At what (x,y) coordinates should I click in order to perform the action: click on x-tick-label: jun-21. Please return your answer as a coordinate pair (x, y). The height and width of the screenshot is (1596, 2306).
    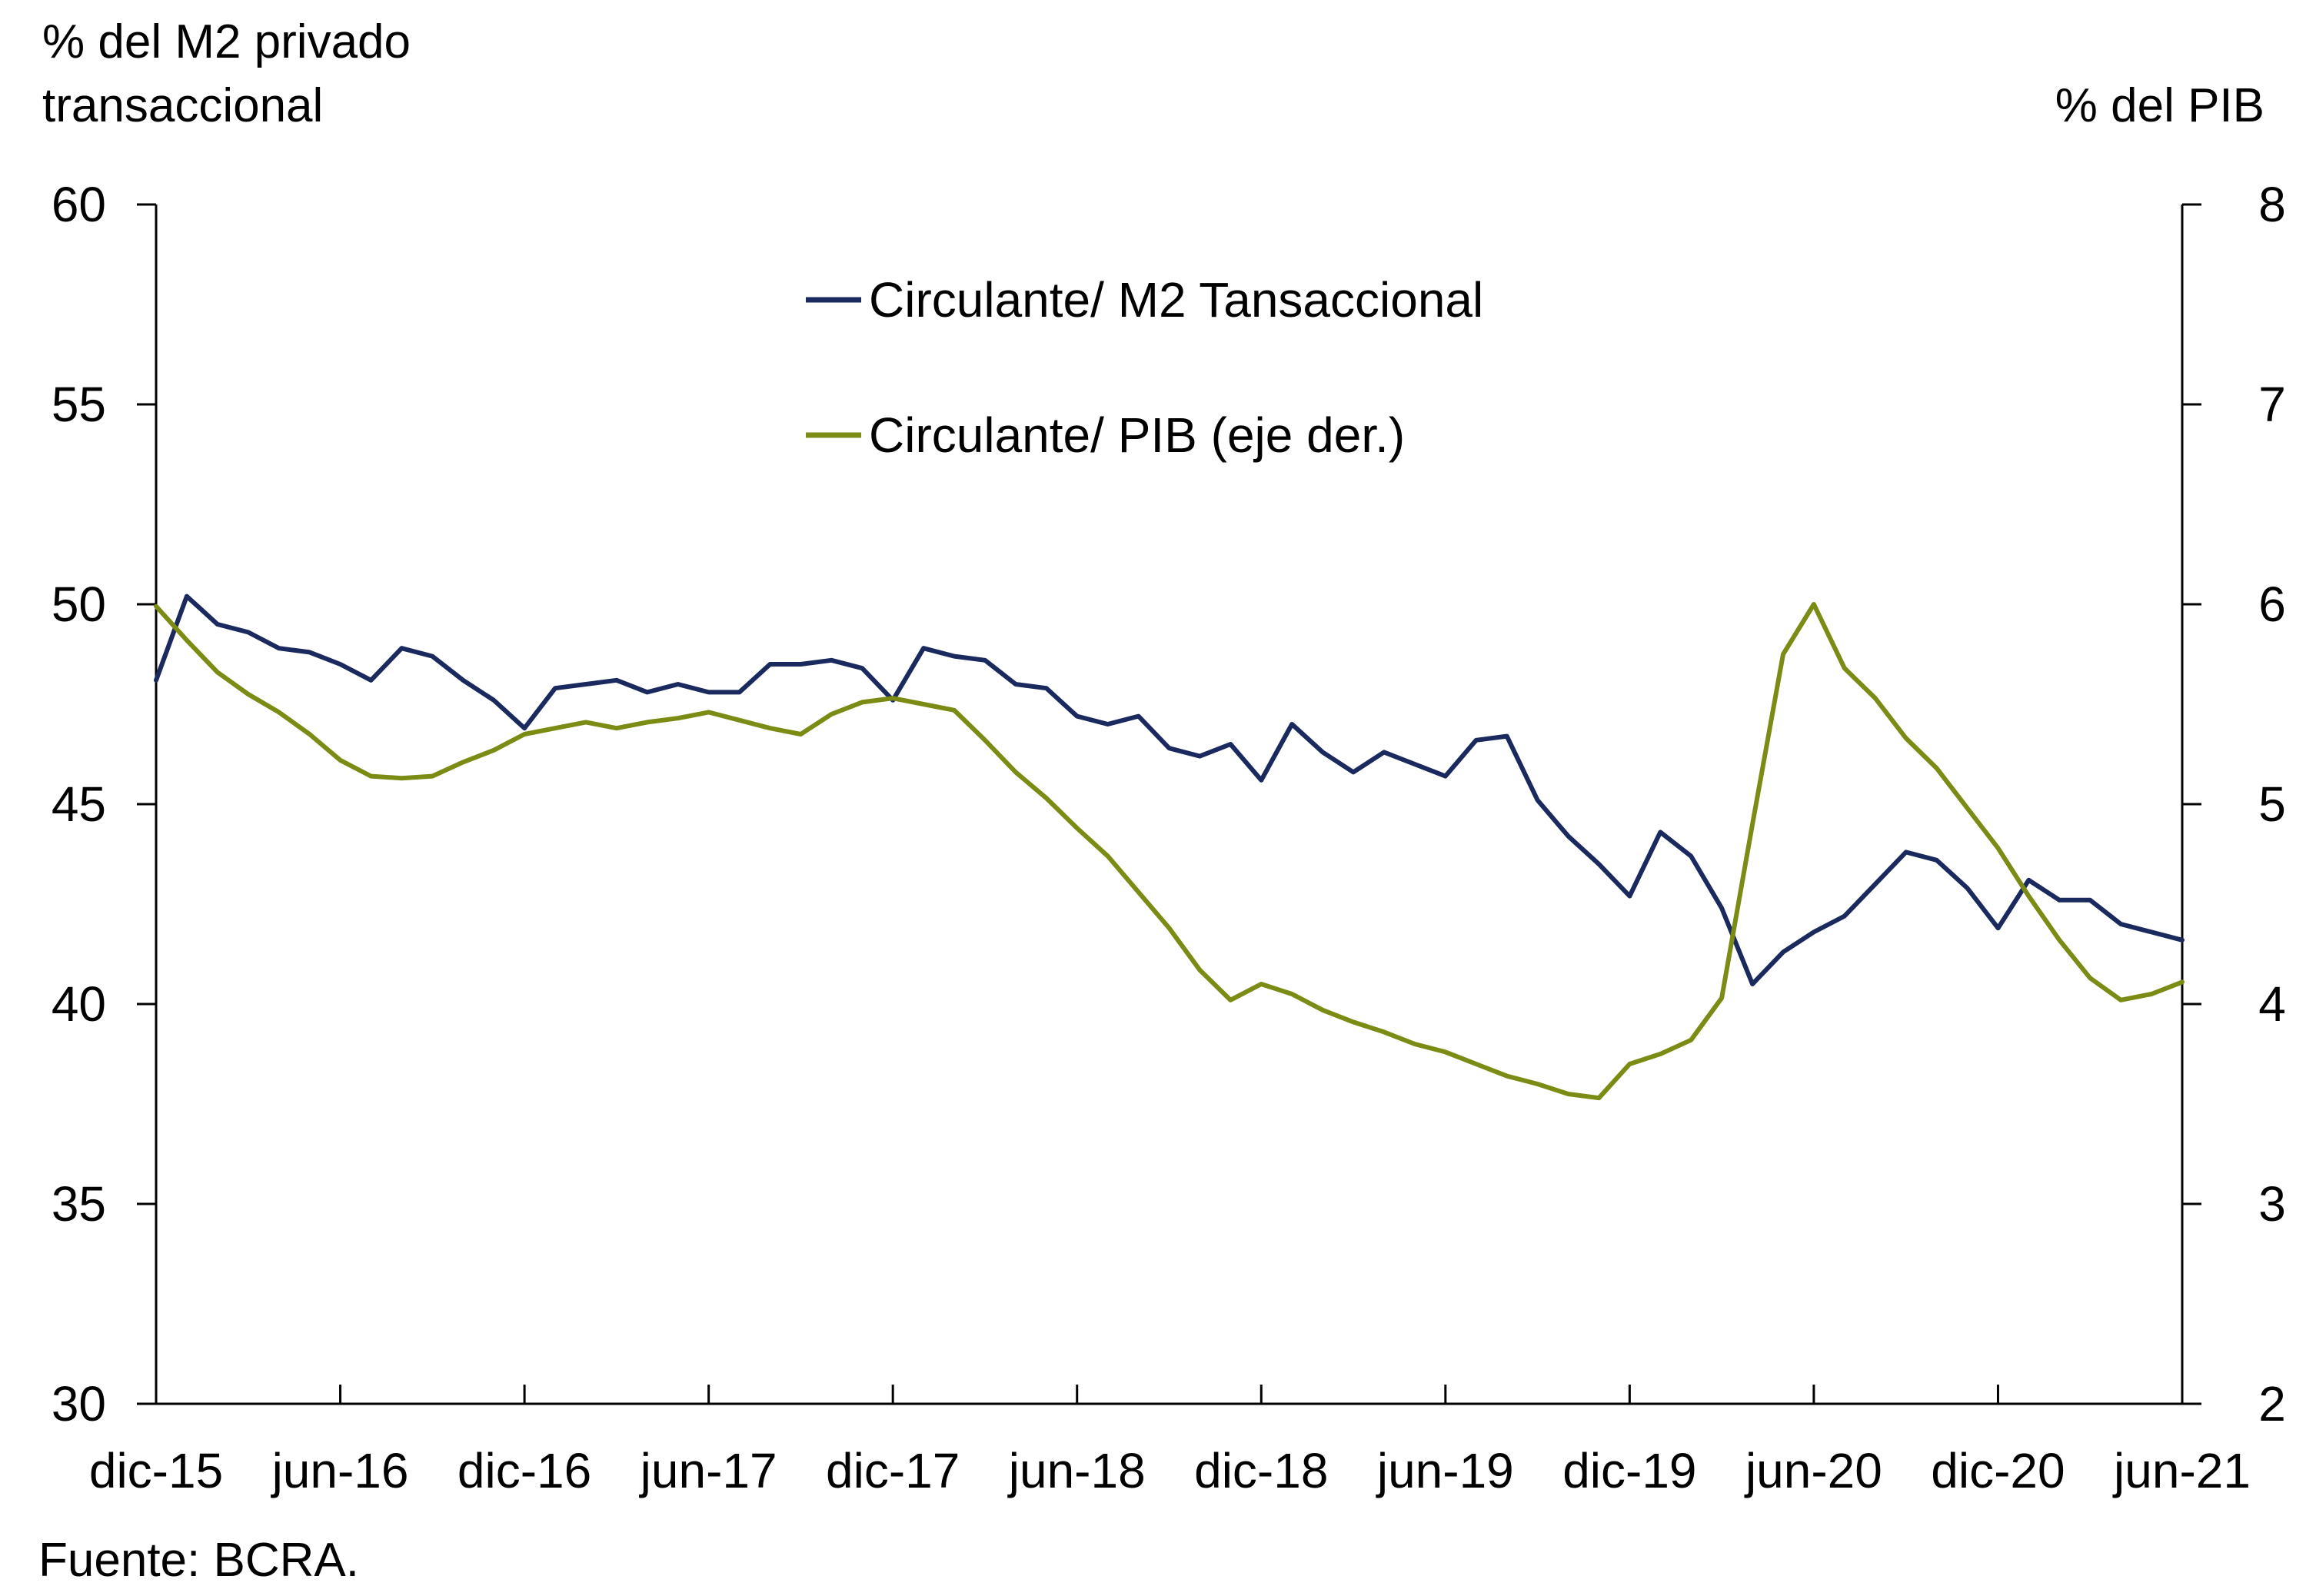
    Looking at the image, I should click on (2181, 1470).